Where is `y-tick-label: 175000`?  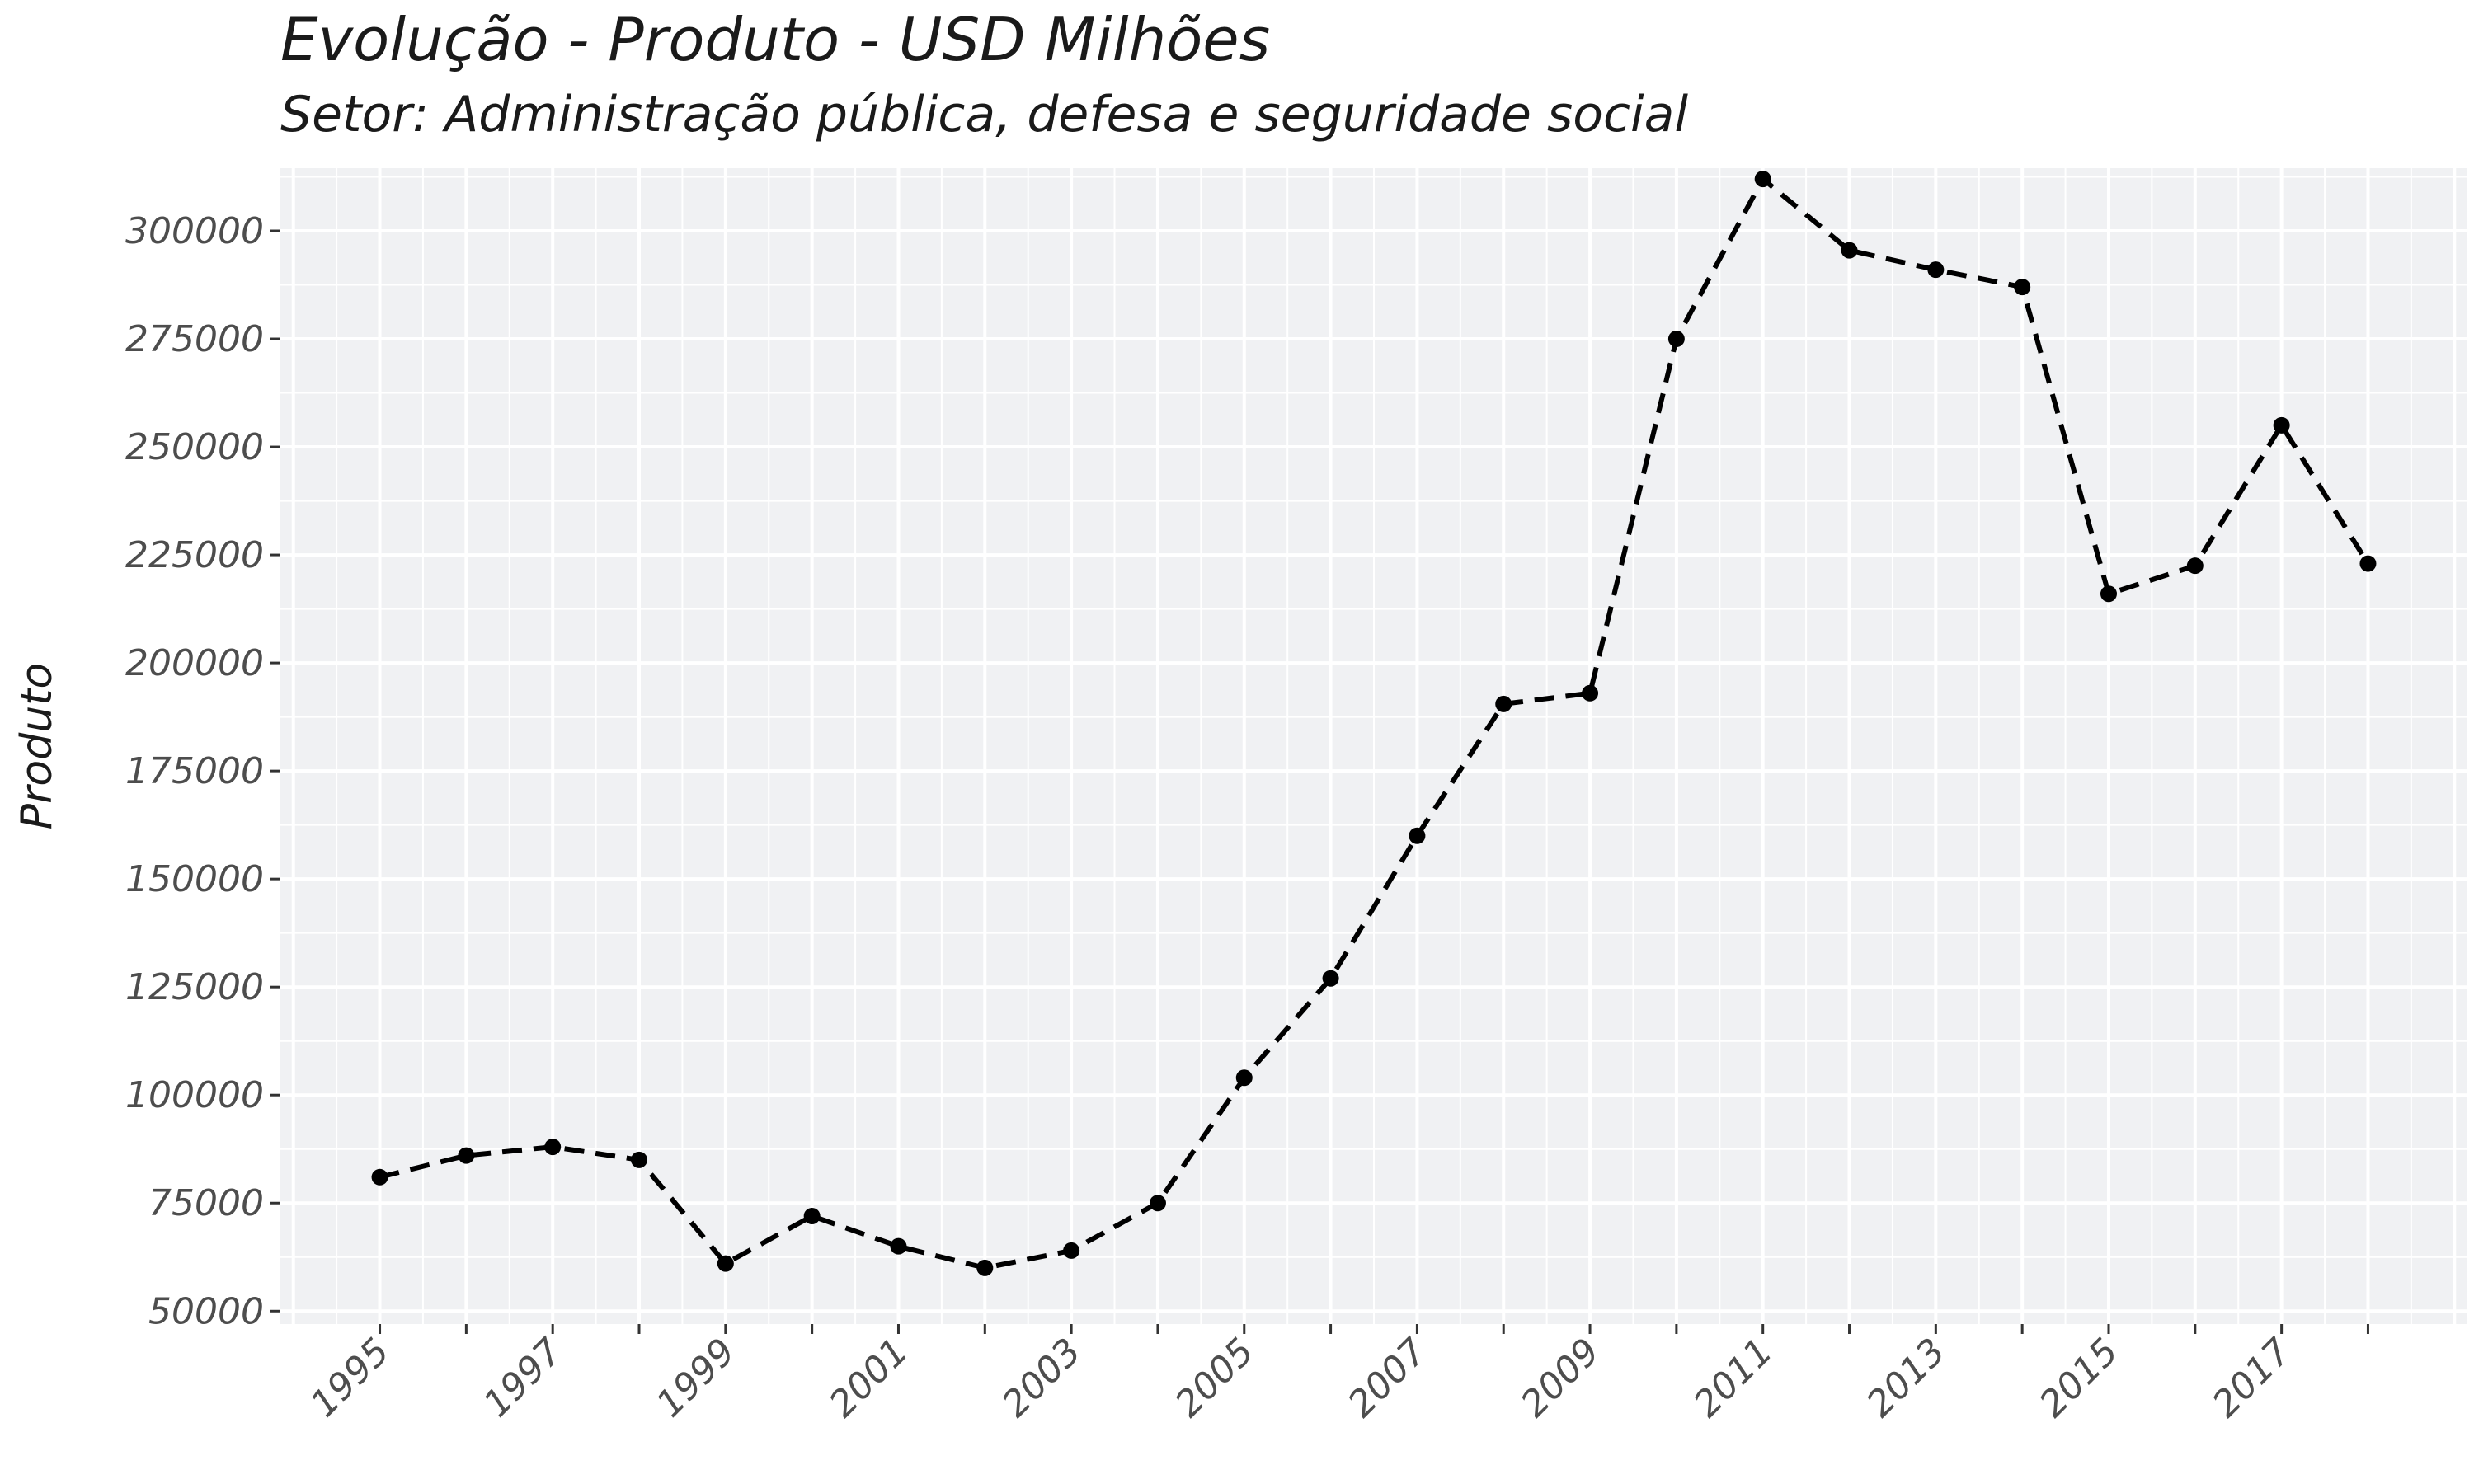
y-tick-label: 175000 is located at coordinates (194, 771).